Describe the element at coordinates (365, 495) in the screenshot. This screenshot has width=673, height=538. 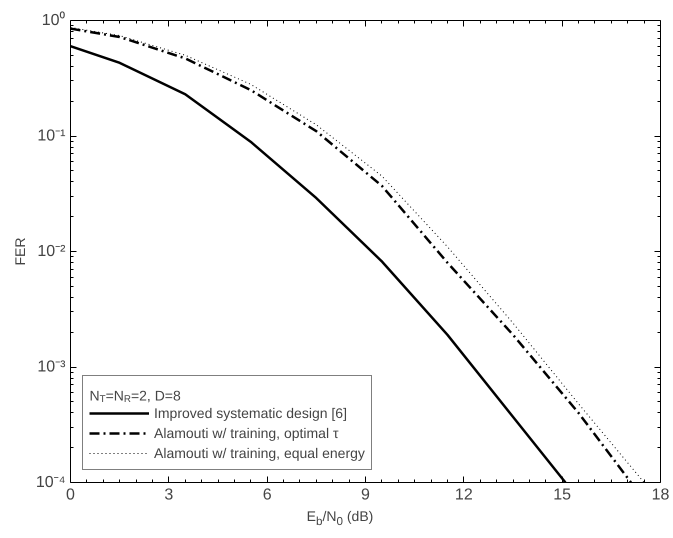
I see `x-tick-label: 9` at that location.